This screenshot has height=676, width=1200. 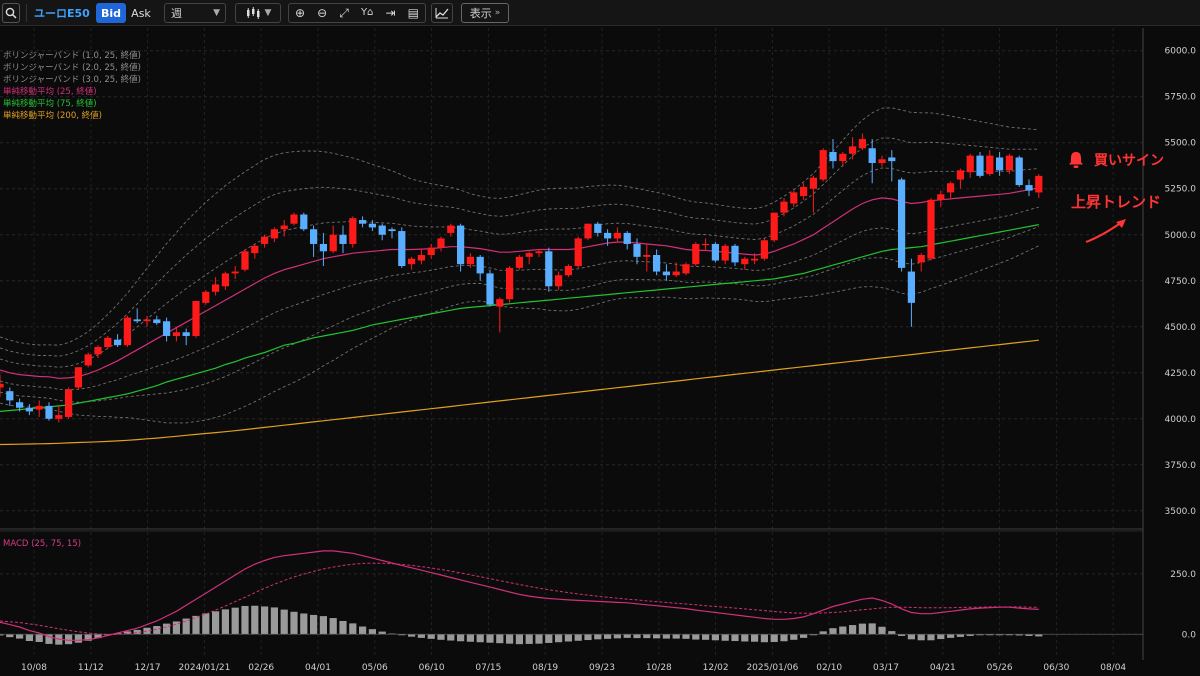 What do you see at coordinates (72, 68) in the screenshot?
I see `legend-bb2: ボリンジャーバンド (2.0, 25, 終値)` at bounding box center [72, 68].